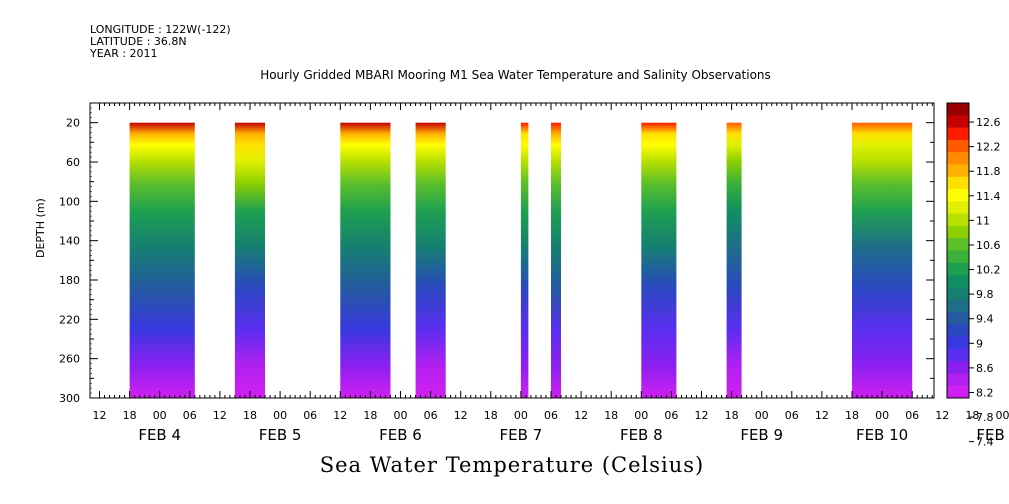 The height and width of the screenshot is (504, 1009). I want to click on y-tick-label: 140, so click(69, 241).